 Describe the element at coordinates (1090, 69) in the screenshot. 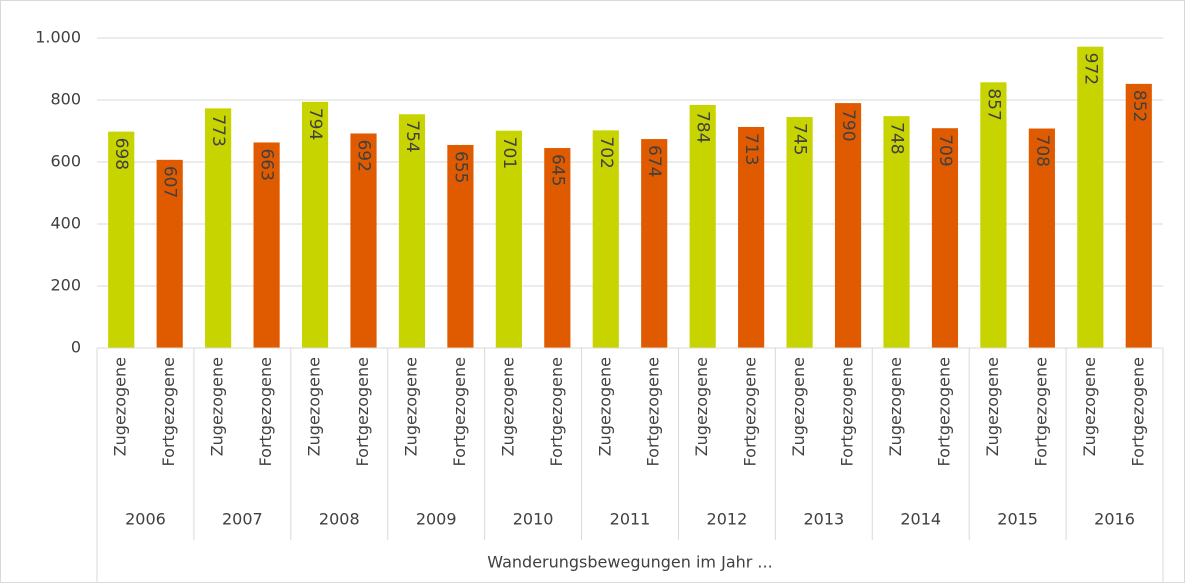

I see `data-label: 972` at that location.